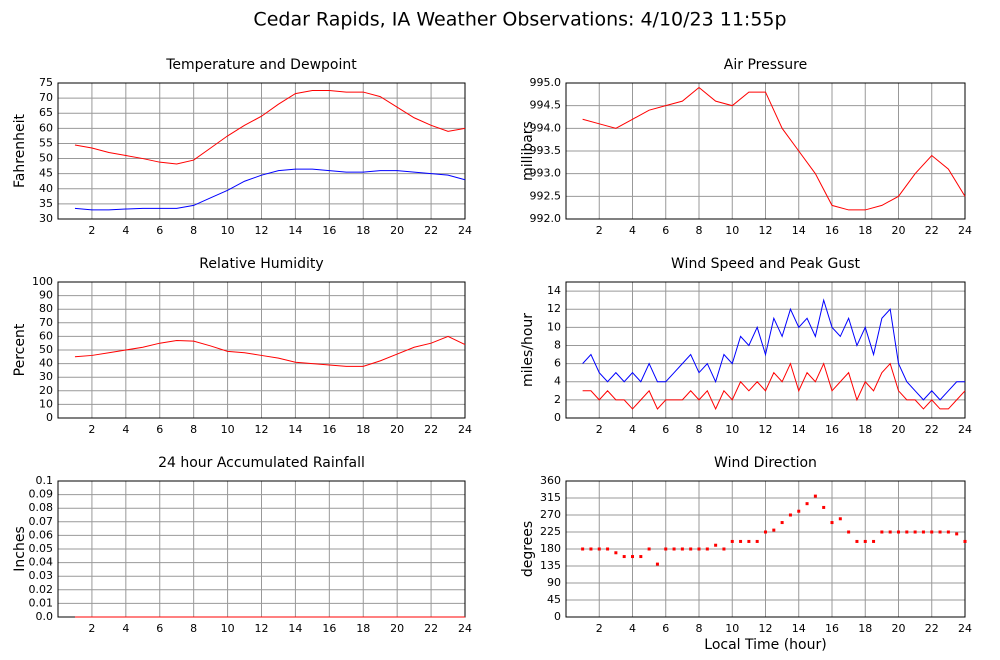  What do you see at coordinates (554, 582) in the screenshot?
I see `y-tick-label: 90` at bounding box center [554, 582].